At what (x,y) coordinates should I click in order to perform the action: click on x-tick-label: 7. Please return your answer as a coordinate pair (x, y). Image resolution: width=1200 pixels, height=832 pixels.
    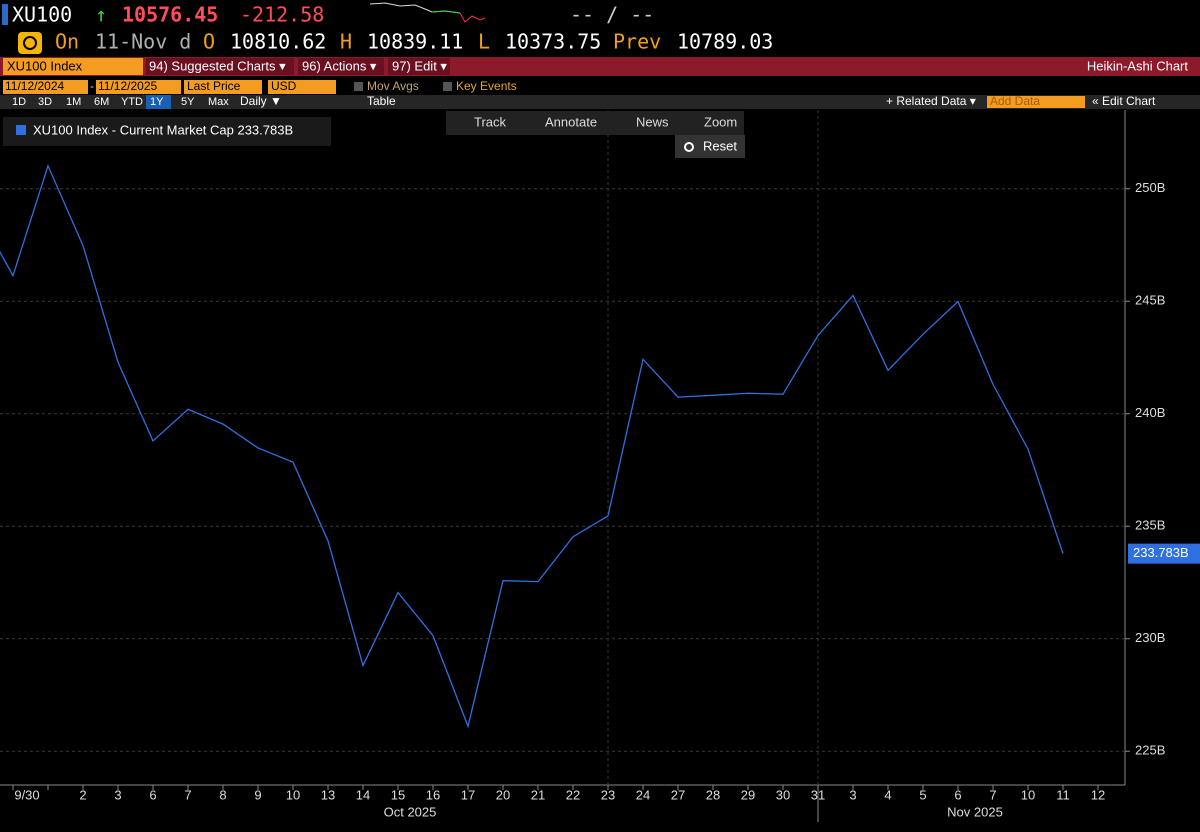
    Looking at the image, I should click on (187, 794).